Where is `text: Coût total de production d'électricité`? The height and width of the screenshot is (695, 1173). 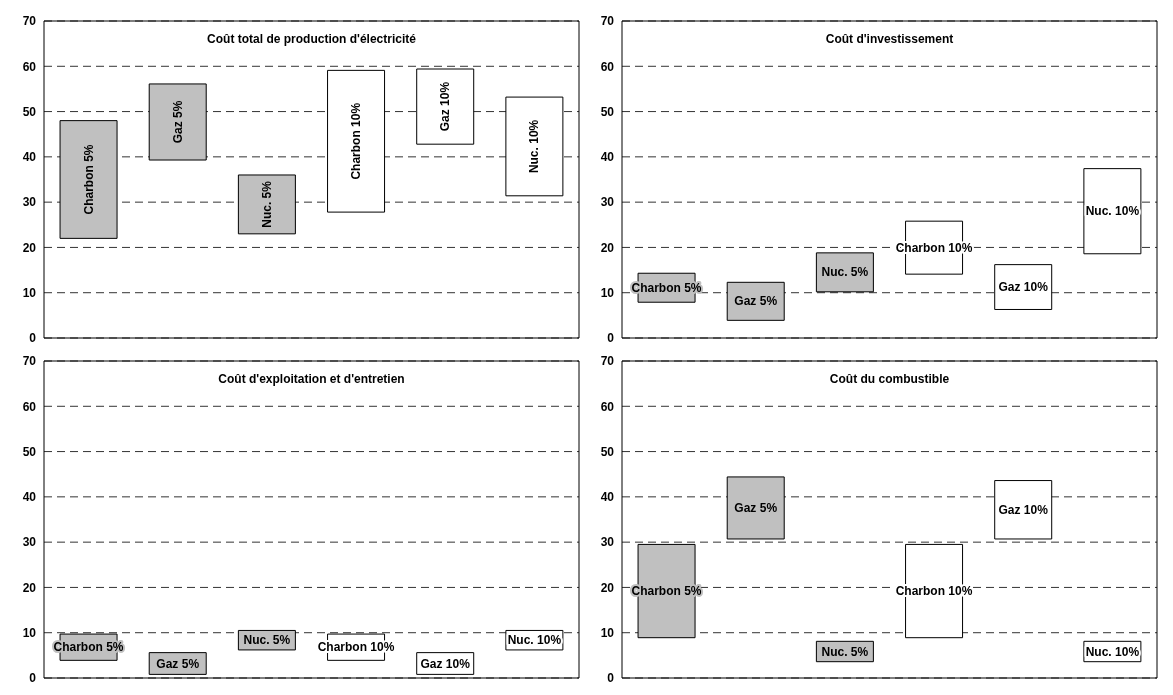
text: Coût total de production d'électricité is located at coordinates (311, 39).